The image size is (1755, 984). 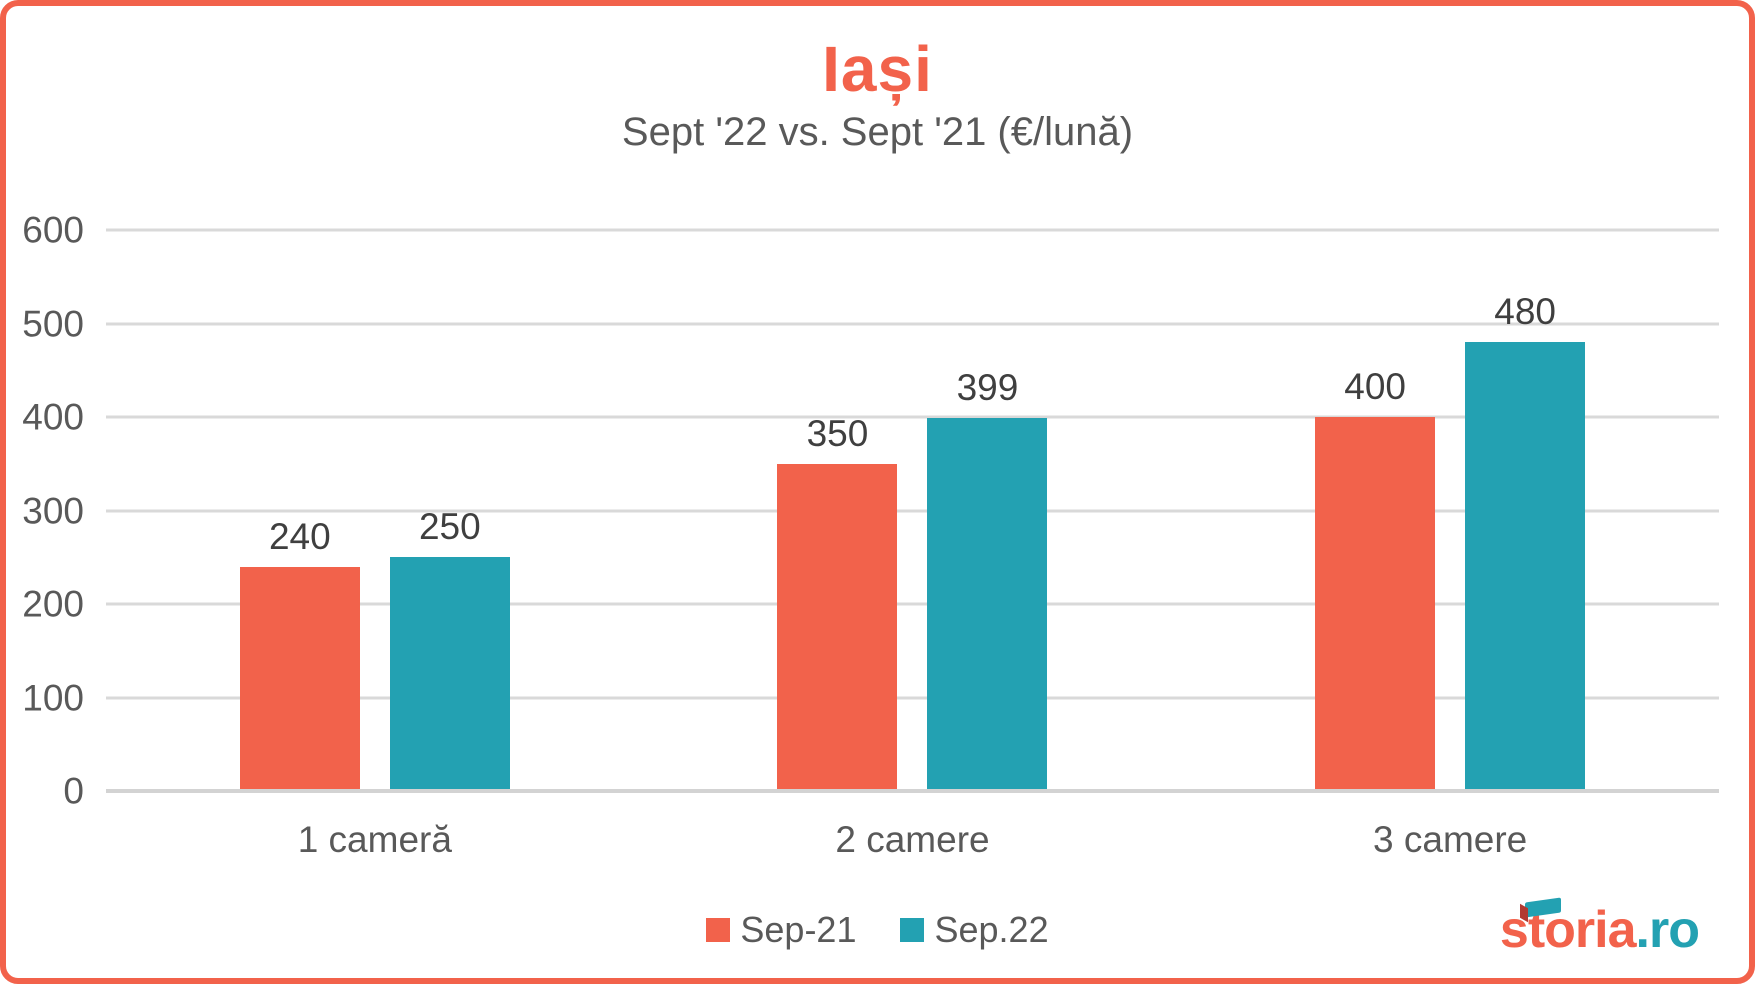 What do you see at coordinates (53, 697) in the screenshot?
I see `y-axis-label-100: 100` at bounding box center [53, 697].